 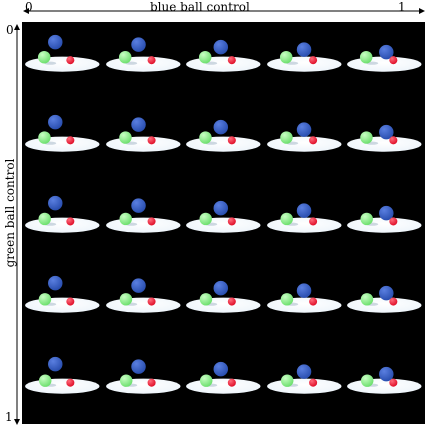 What do you see at coordinates (29, 7) in the screenshot?
I see `x-axis-start-label: 0` at bounding box center [29, 7].